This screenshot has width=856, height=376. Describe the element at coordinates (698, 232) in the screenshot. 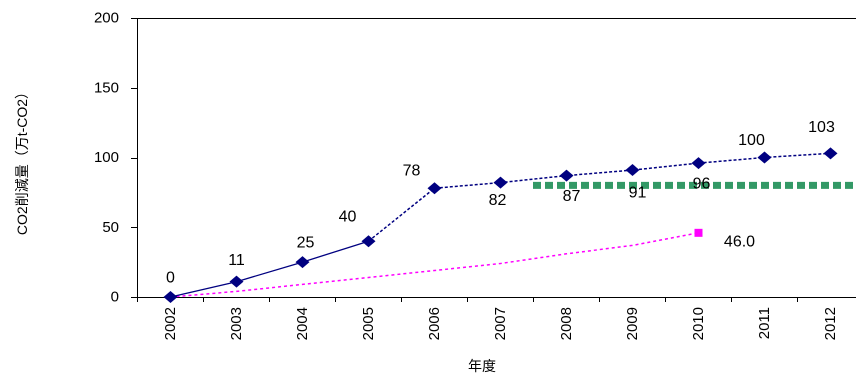

I see `magenta-series-marker` at that location.